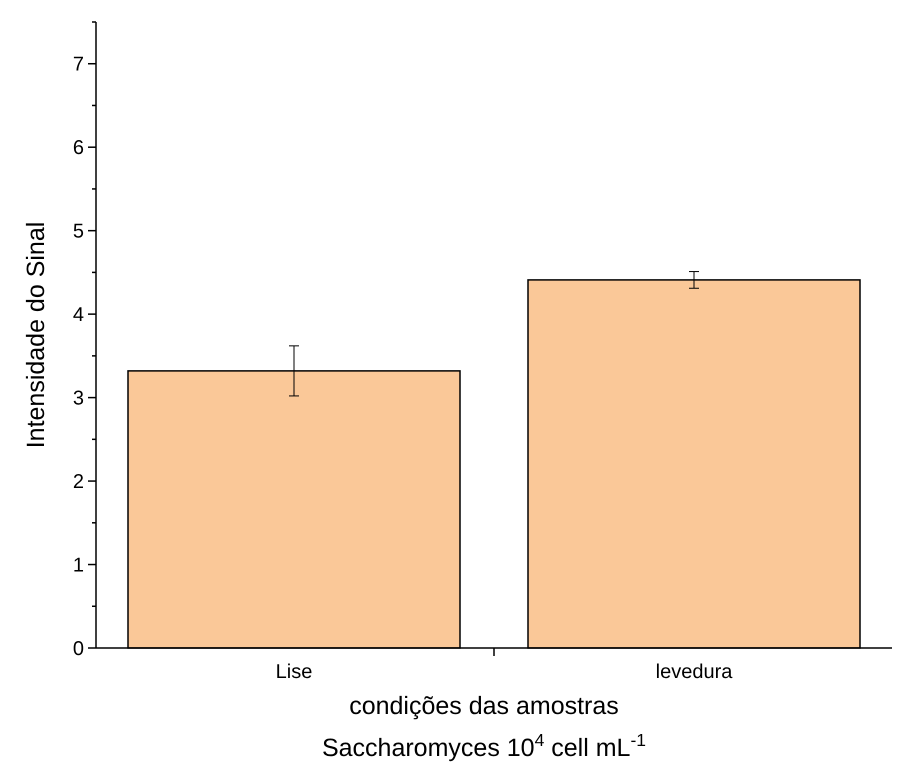  Describe the element at coordinates (78, 565) in the screenshot. I see `y-tick-label: 1` at that location.